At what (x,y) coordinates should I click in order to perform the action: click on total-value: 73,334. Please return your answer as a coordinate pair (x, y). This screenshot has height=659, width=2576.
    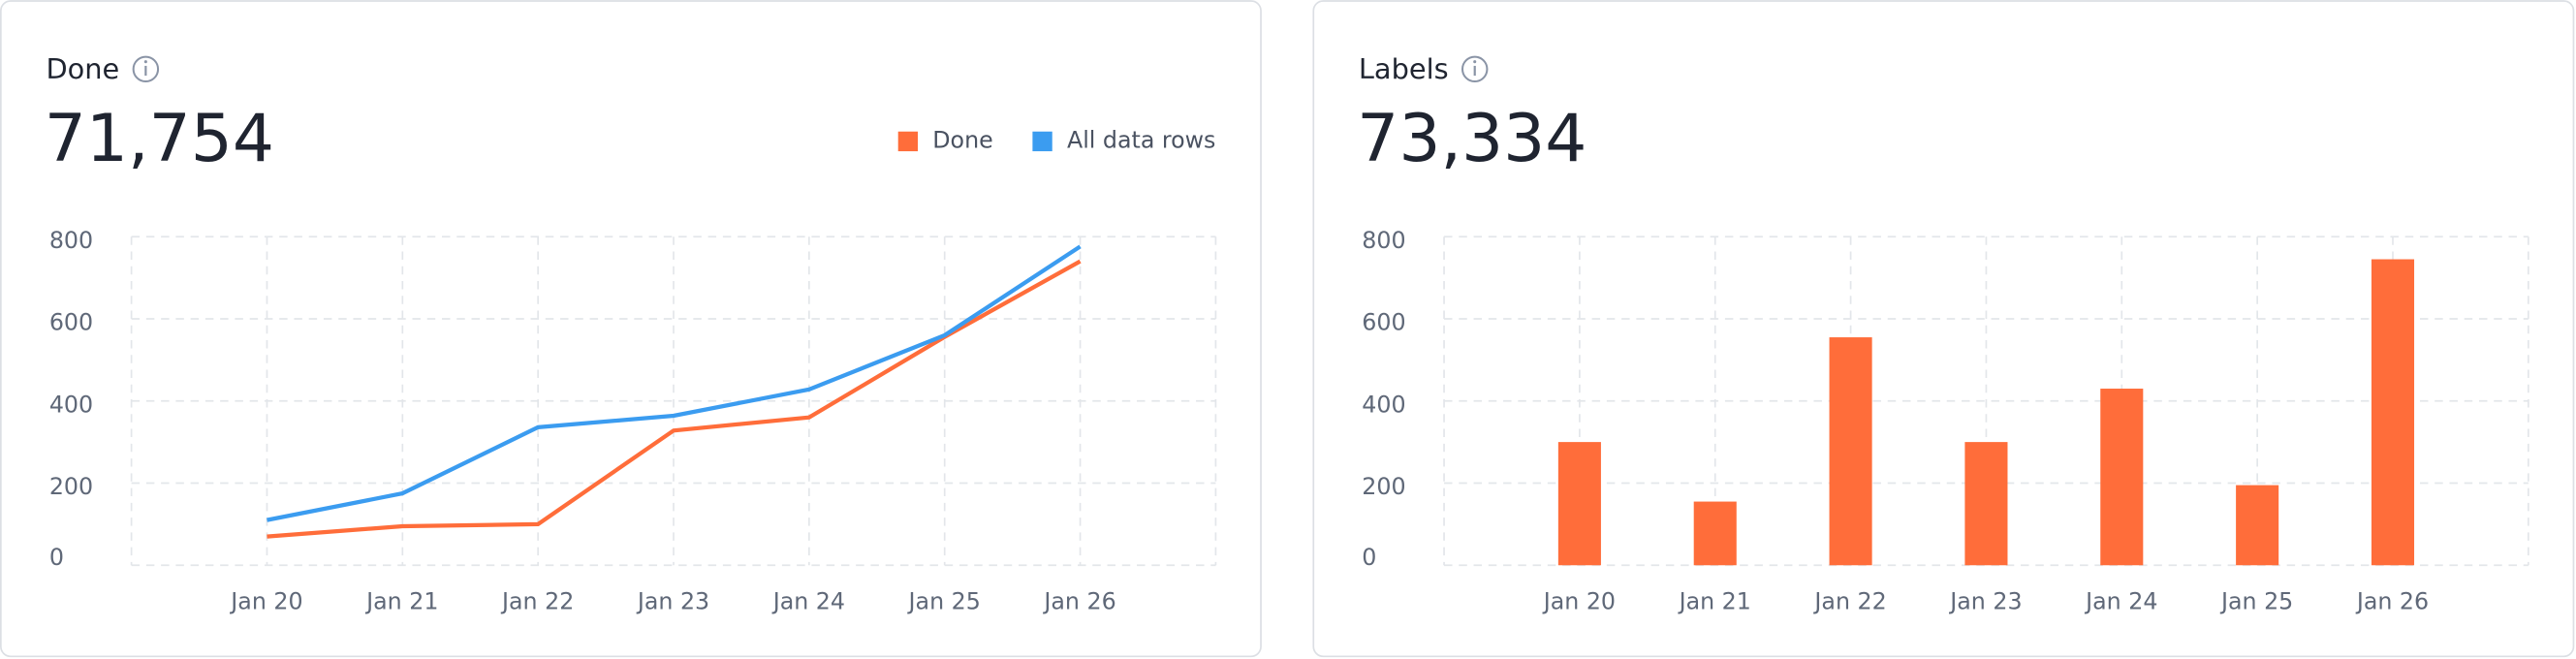
    Looking at the image, I should click on (1471, 138).